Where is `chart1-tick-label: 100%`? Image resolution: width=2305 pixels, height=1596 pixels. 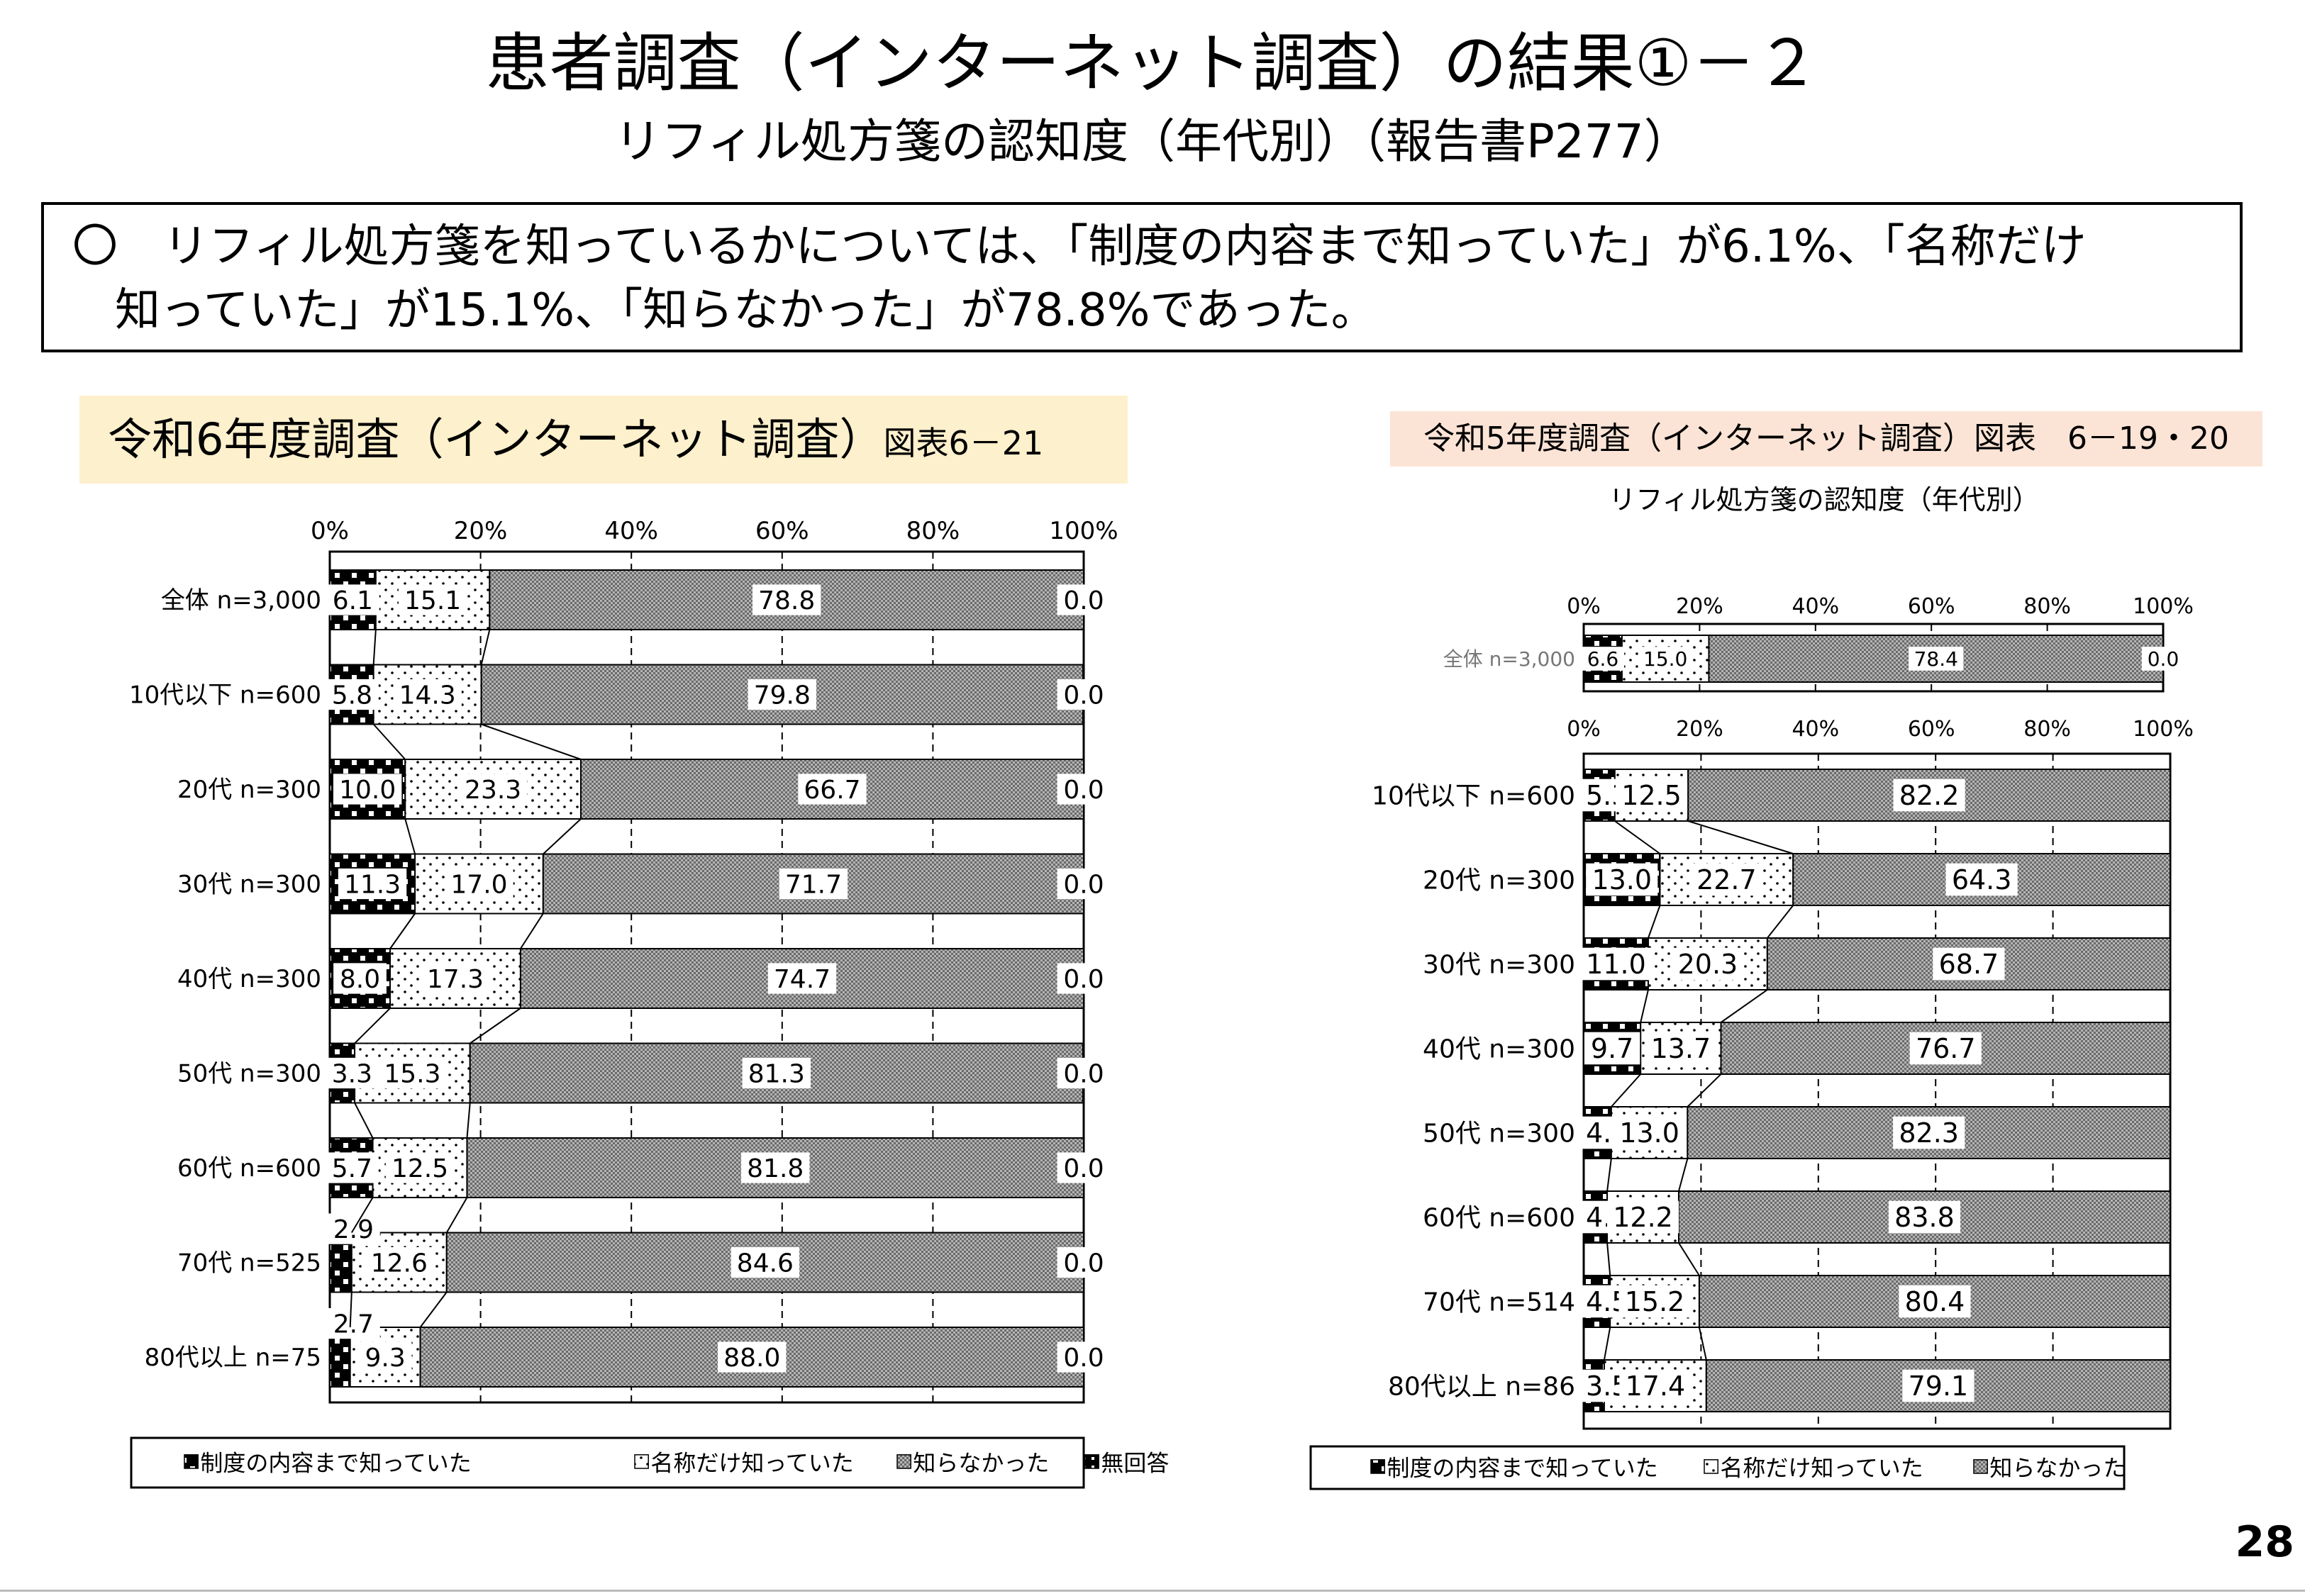
chart1-tick-label: 100% is located at coordinates (1083, 531).